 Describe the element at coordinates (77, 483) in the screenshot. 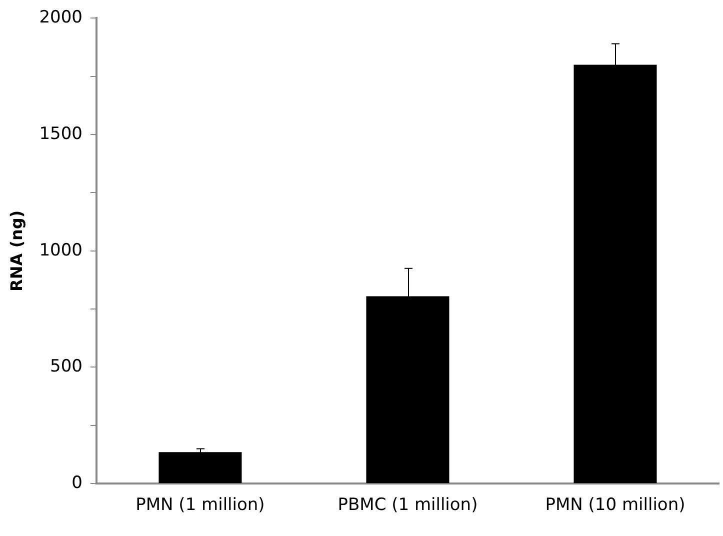

I see `y-tick-label: 0` at that location.